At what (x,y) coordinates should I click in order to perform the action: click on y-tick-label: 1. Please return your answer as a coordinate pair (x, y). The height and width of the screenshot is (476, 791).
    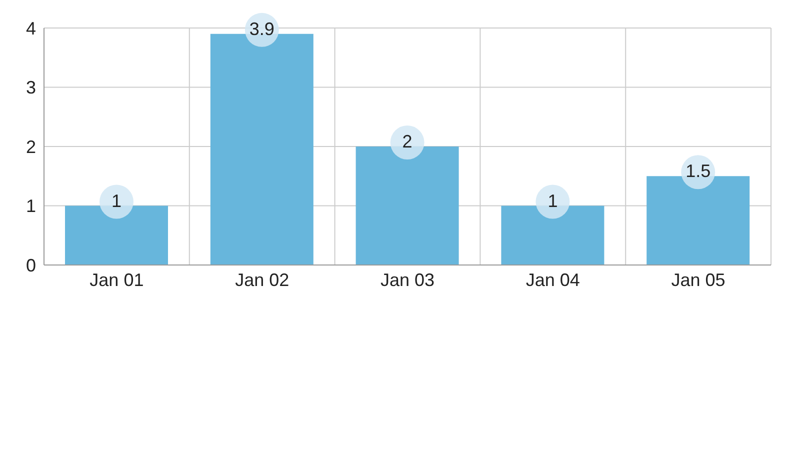
    Looking at the image, I should click on (31, 206).